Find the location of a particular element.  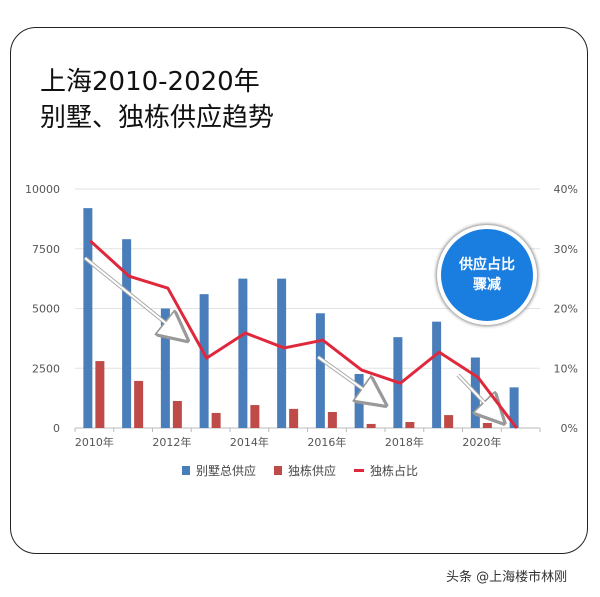

x-axis-tick-label: 2018年 is located at coordinates (404, 442).